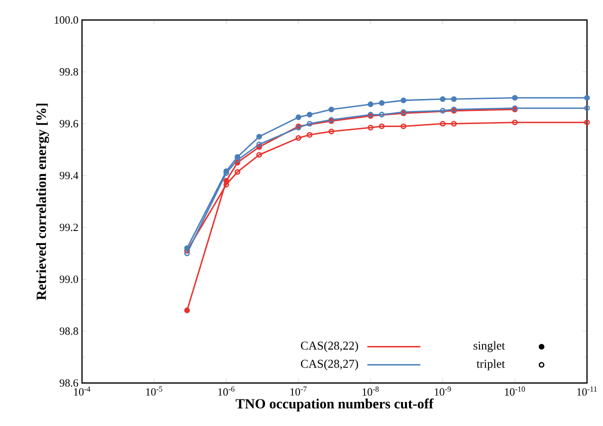 The image size is (603, 426). I want to click on x-tick-label: 10$^{-5}$, so click(154, 391).